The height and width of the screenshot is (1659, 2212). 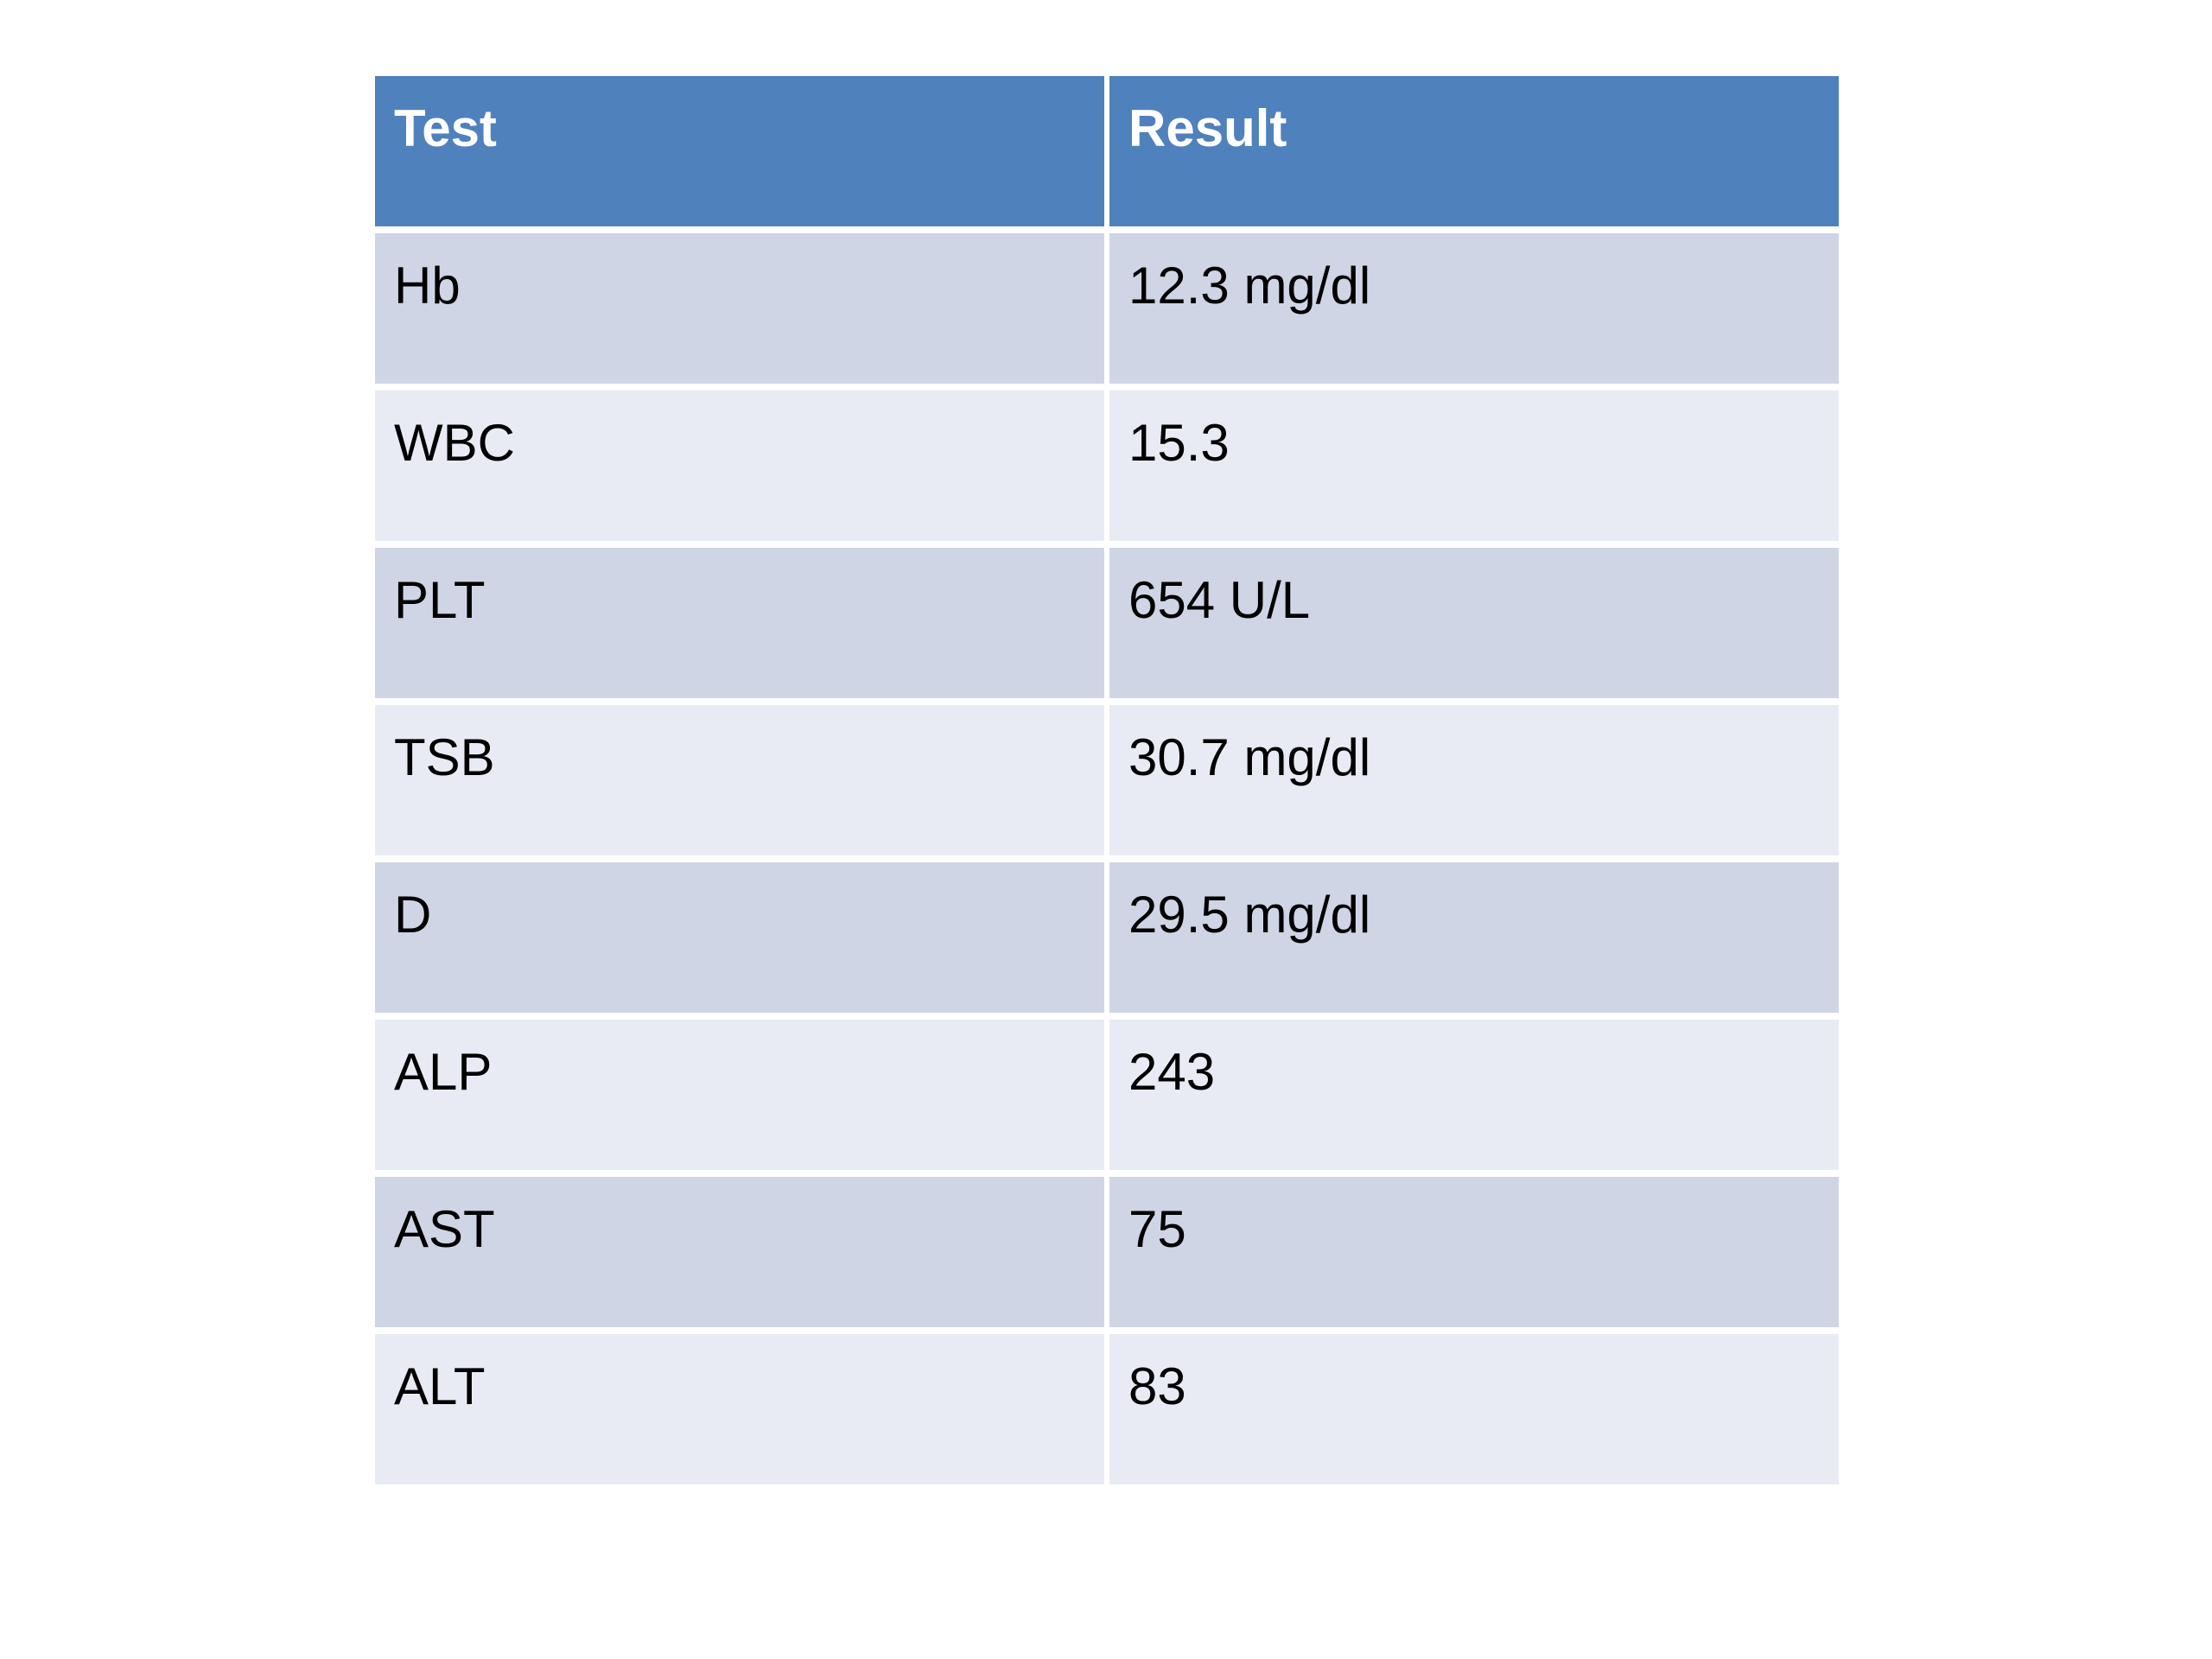 What do you see at coordinates (1474, 151) in the screenshot?
I see `header-cell-result: Result` at bounding box center [1474, 151].